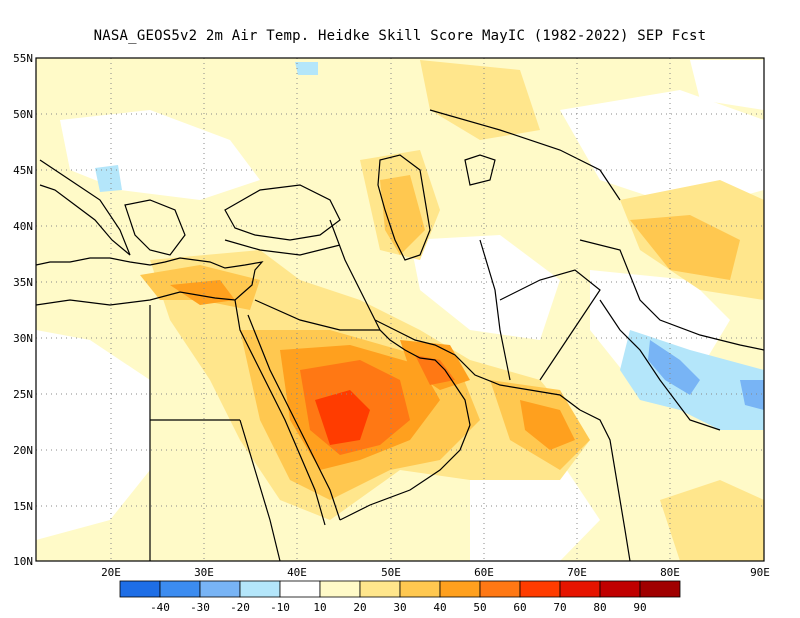 Image resolution: width=800 pixels, height=618 pixels. I want to click on field-white-iran, so click(485, 287).